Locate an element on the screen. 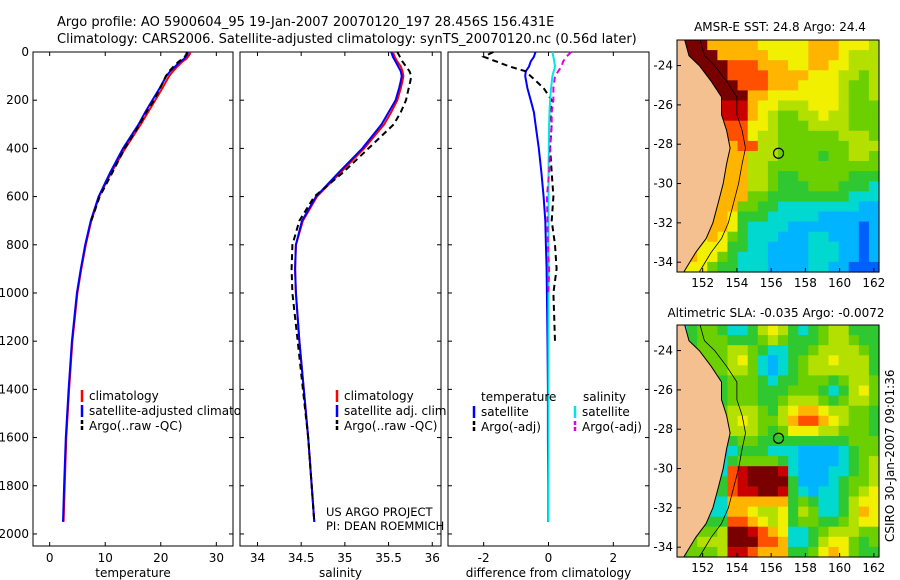 The image size is (900, 580). y-tick-label: -28 is located at coordinates (663, 144).